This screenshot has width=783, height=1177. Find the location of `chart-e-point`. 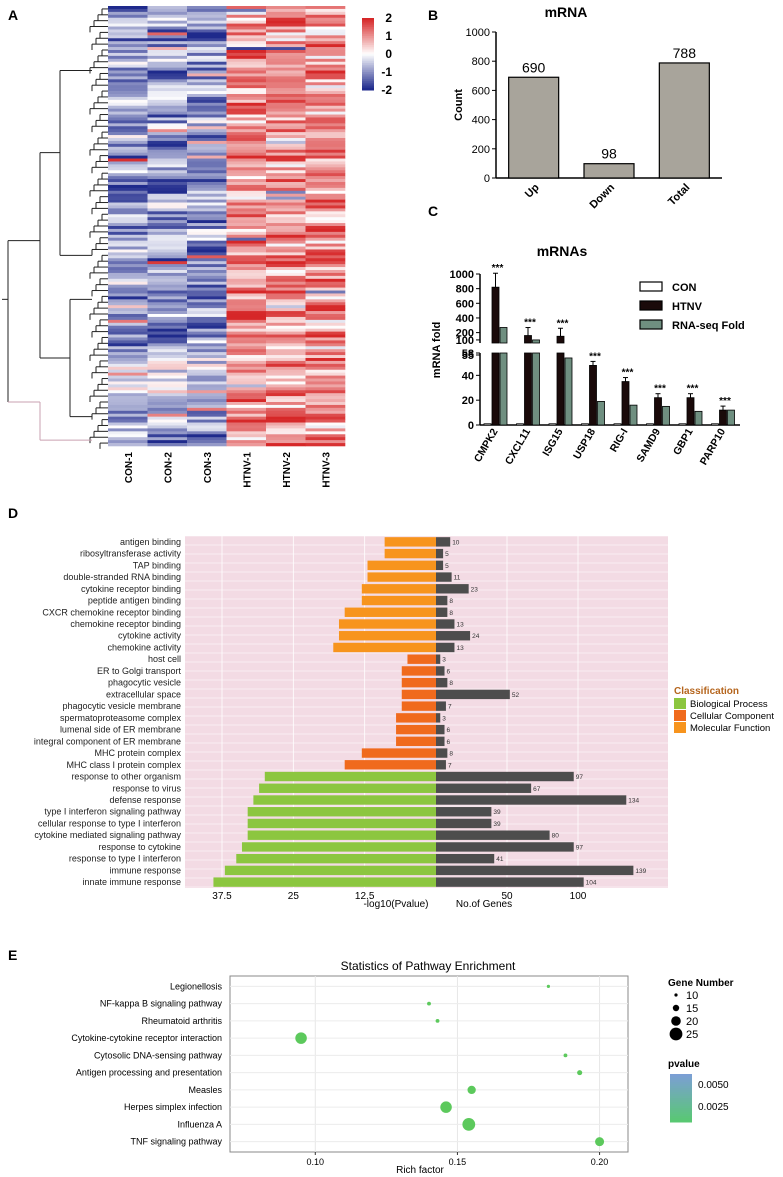

chart-e-point is located at coordinates (580, 1073).